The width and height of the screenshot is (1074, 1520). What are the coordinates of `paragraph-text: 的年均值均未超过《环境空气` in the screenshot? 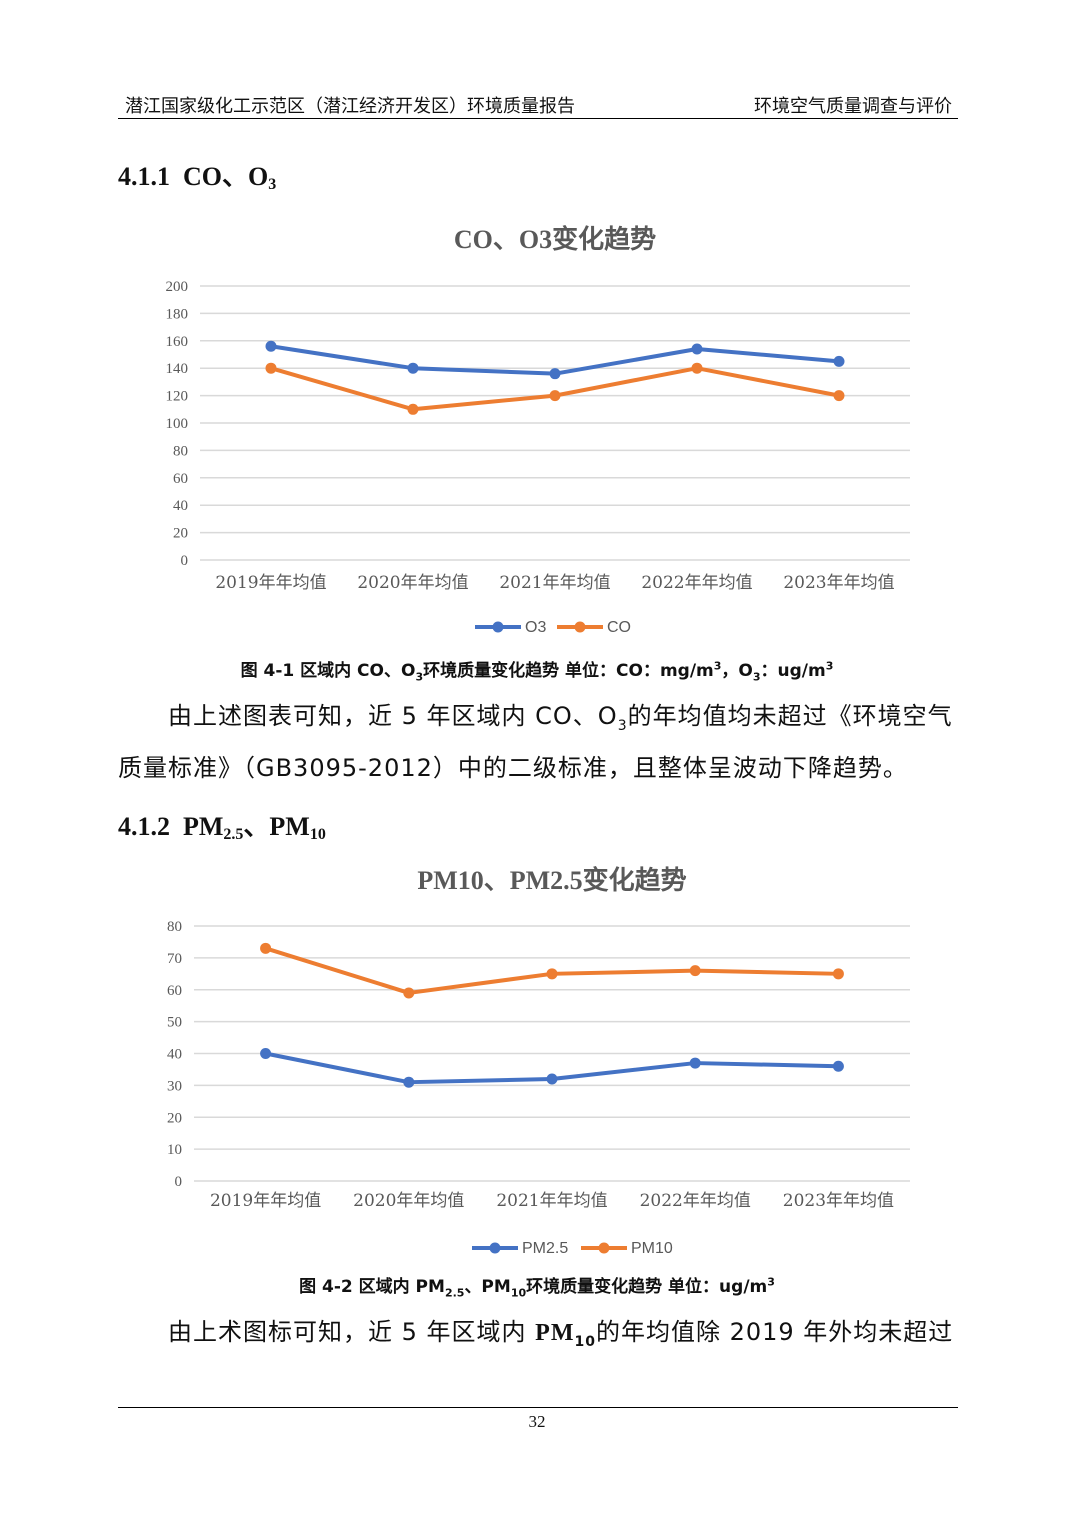 It's located at (790, 716).